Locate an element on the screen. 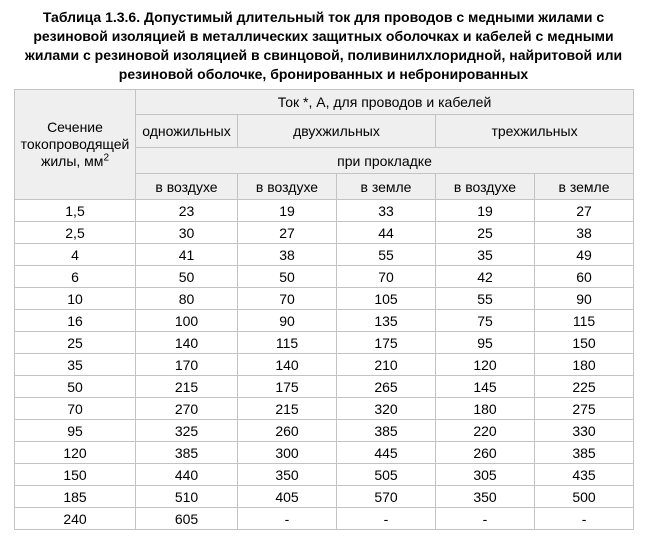 The image size is (647, 546). table-row: 95 325 260 385 220 330 is located at coordinates (324, 430).